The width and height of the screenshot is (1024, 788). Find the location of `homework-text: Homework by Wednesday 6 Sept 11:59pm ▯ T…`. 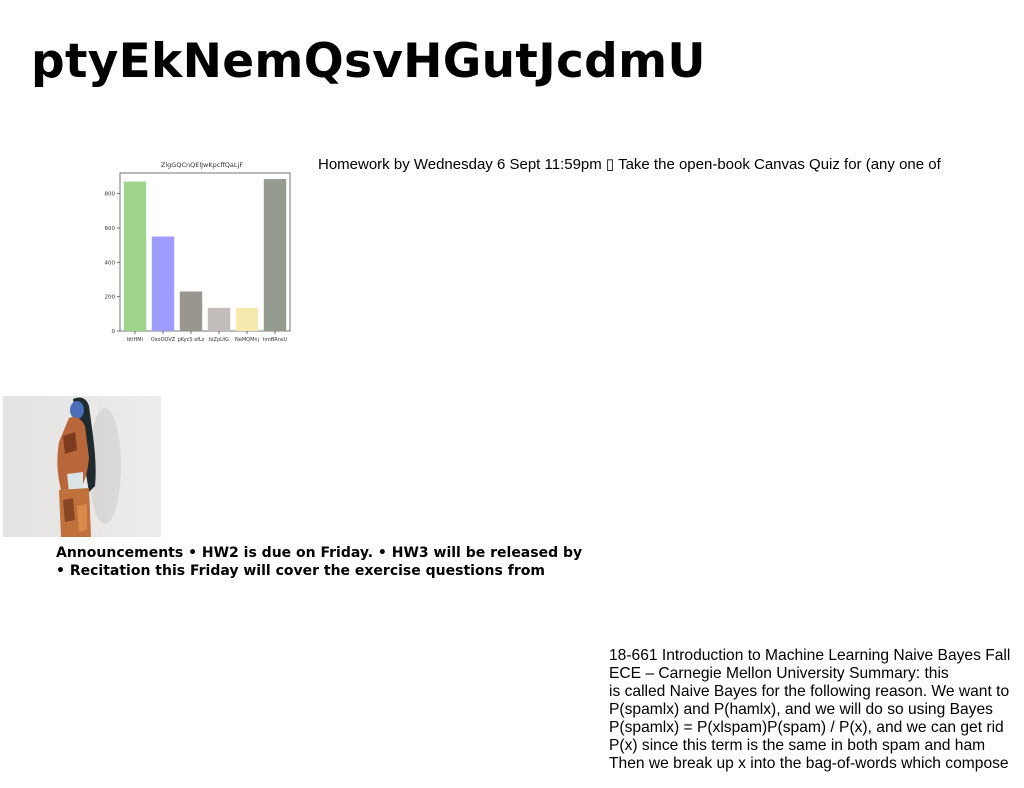

homework-text: Homework by Wednesday 6 Sept 11:59pm ▯ T… is located at coordinates (629, 164).